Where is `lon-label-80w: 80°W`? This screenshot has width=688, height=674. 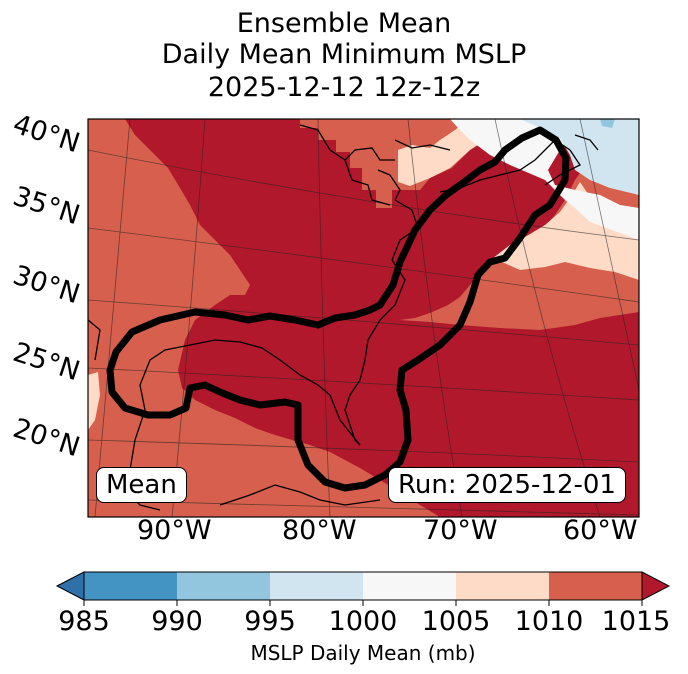
lon-label-80w: 80°W is located at coordinates (319, 530).